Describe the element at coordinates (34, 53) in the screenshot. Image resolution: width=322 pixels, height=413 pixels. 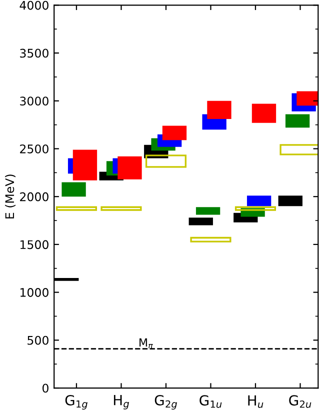
I see `y-tick-label: 3500` at that location.